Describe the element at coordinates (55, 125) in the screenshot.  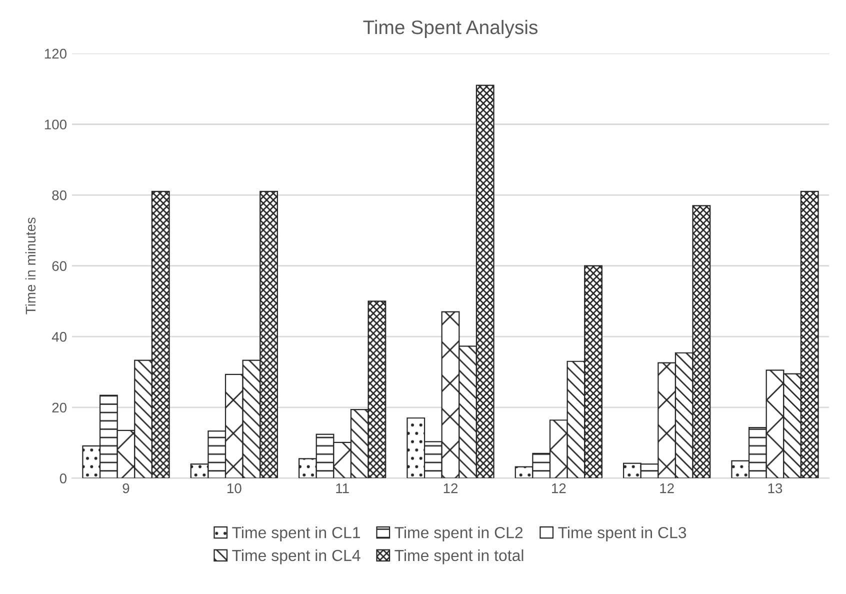
I see `y-tick-label: 100` at that location.